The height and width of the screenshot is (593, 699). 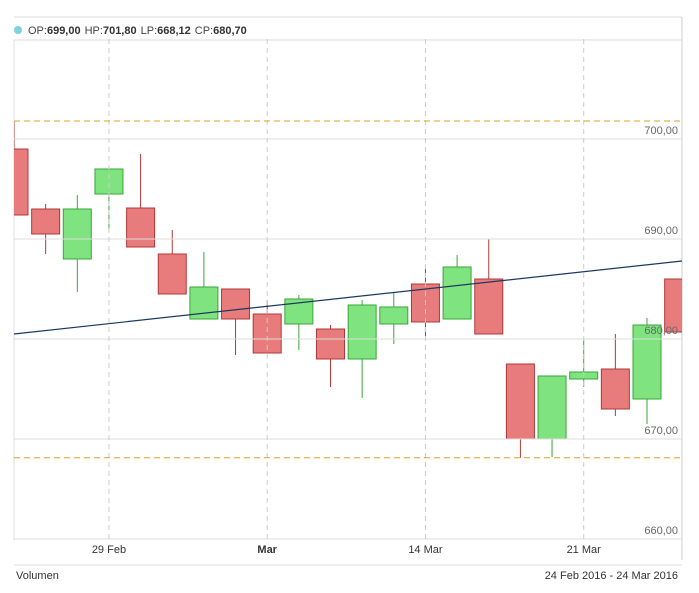 What do you see at coordinates (230, 31) in the screenshot?
I see `summary-value: 680,70` at bounding box center [230, 31].